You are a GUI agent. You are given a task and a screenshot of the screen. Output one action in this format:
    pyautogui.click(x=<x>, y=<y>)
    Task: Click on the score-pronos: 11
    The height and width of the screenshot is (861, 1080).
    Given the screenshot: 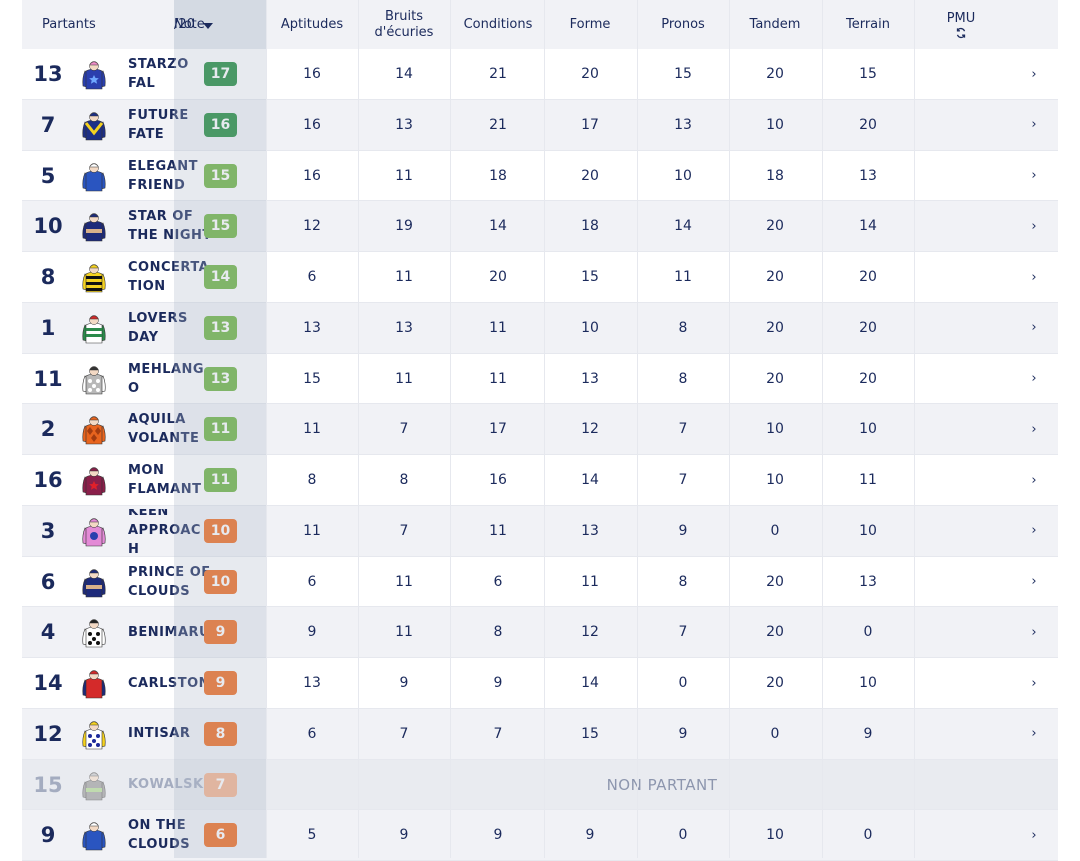 What is the action you would take?
    pyautogui.click(x=683, y=277)
    